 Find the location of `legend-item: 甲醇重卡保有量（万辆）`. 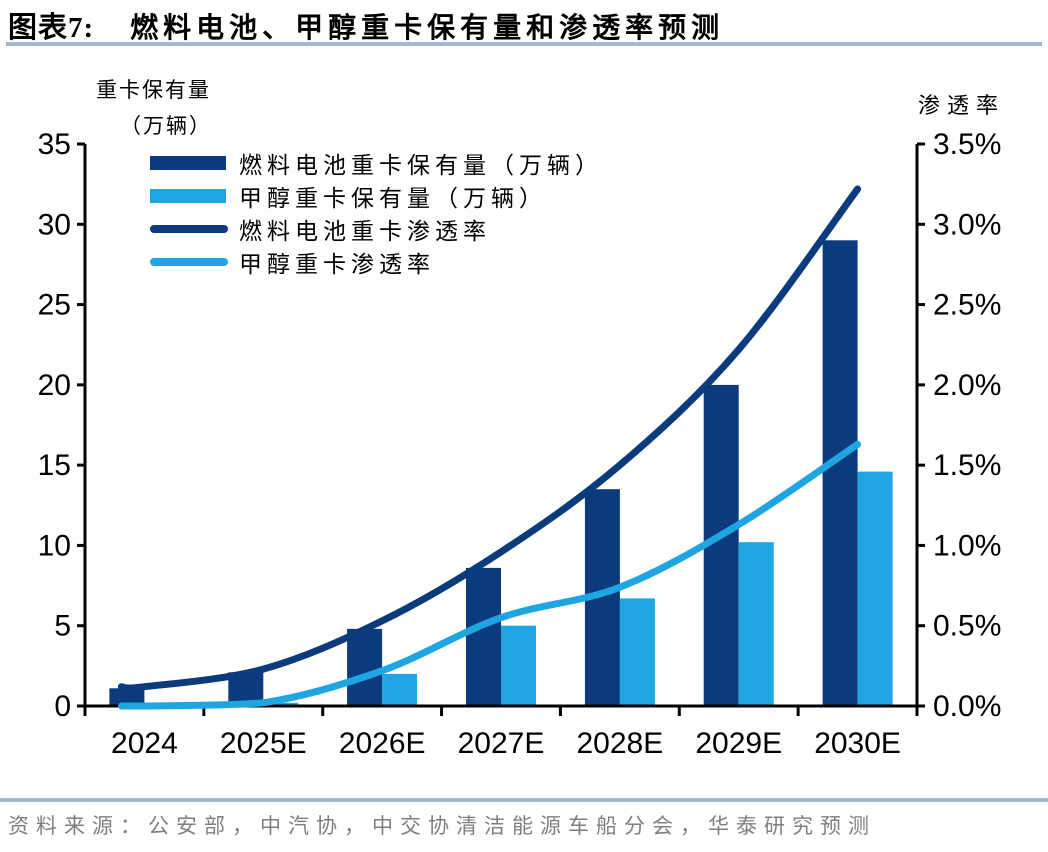

legend-item: 甲醇重卡保有量（万辆） is located at coordinates (376, 195).